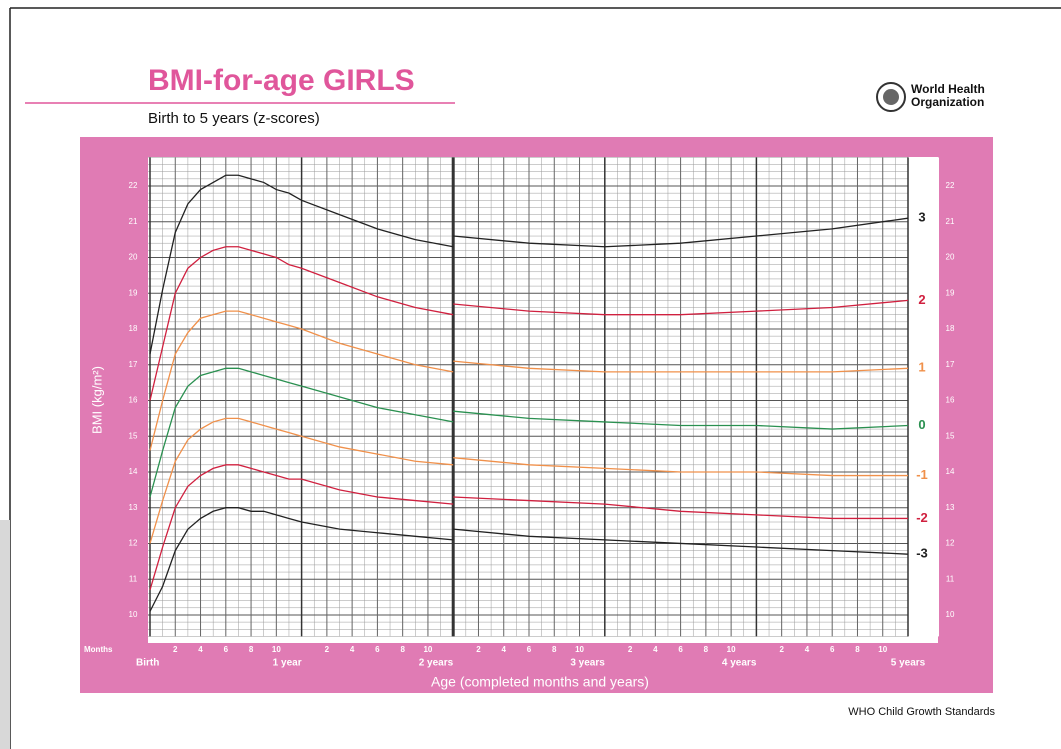 The width and height of the screenshot is (1061, 749). I want to click on x-tick-label: 5 years, so click(908, 663).